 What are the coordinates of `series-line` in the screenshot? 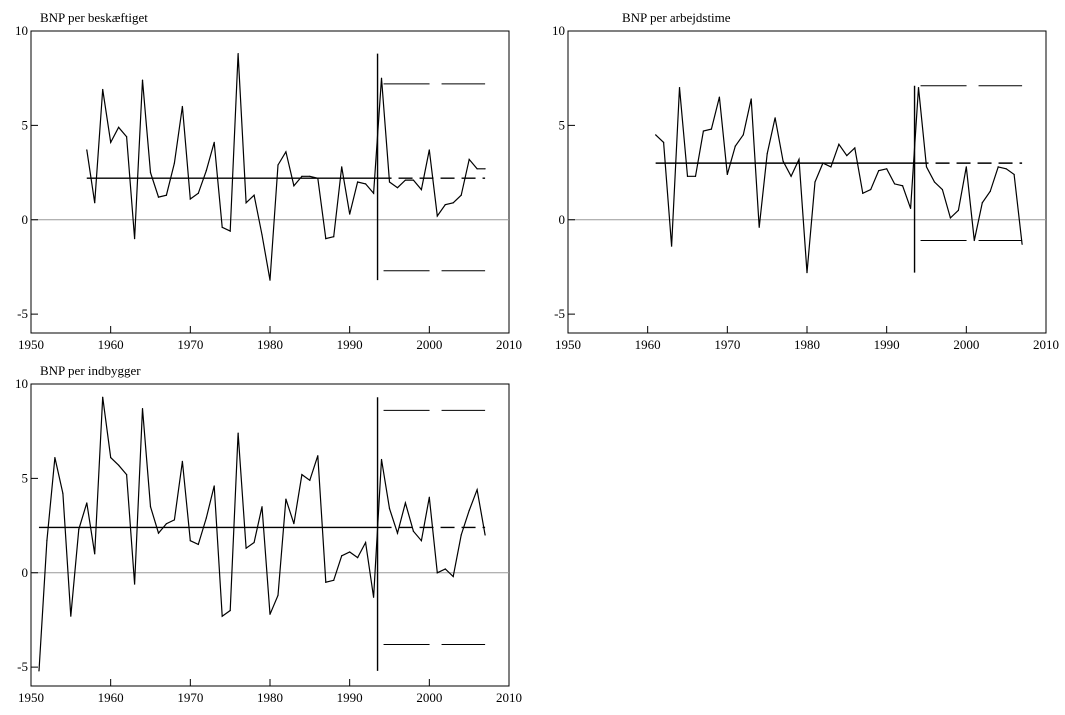 It's located at (839, 180).